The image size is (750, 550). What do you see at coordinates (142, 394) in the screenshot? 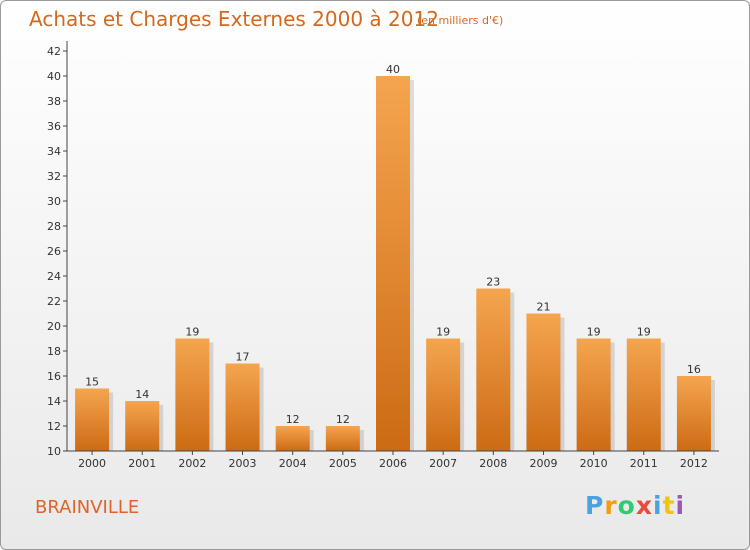
I see `data-label: 14` at bounding box center [142, 394].